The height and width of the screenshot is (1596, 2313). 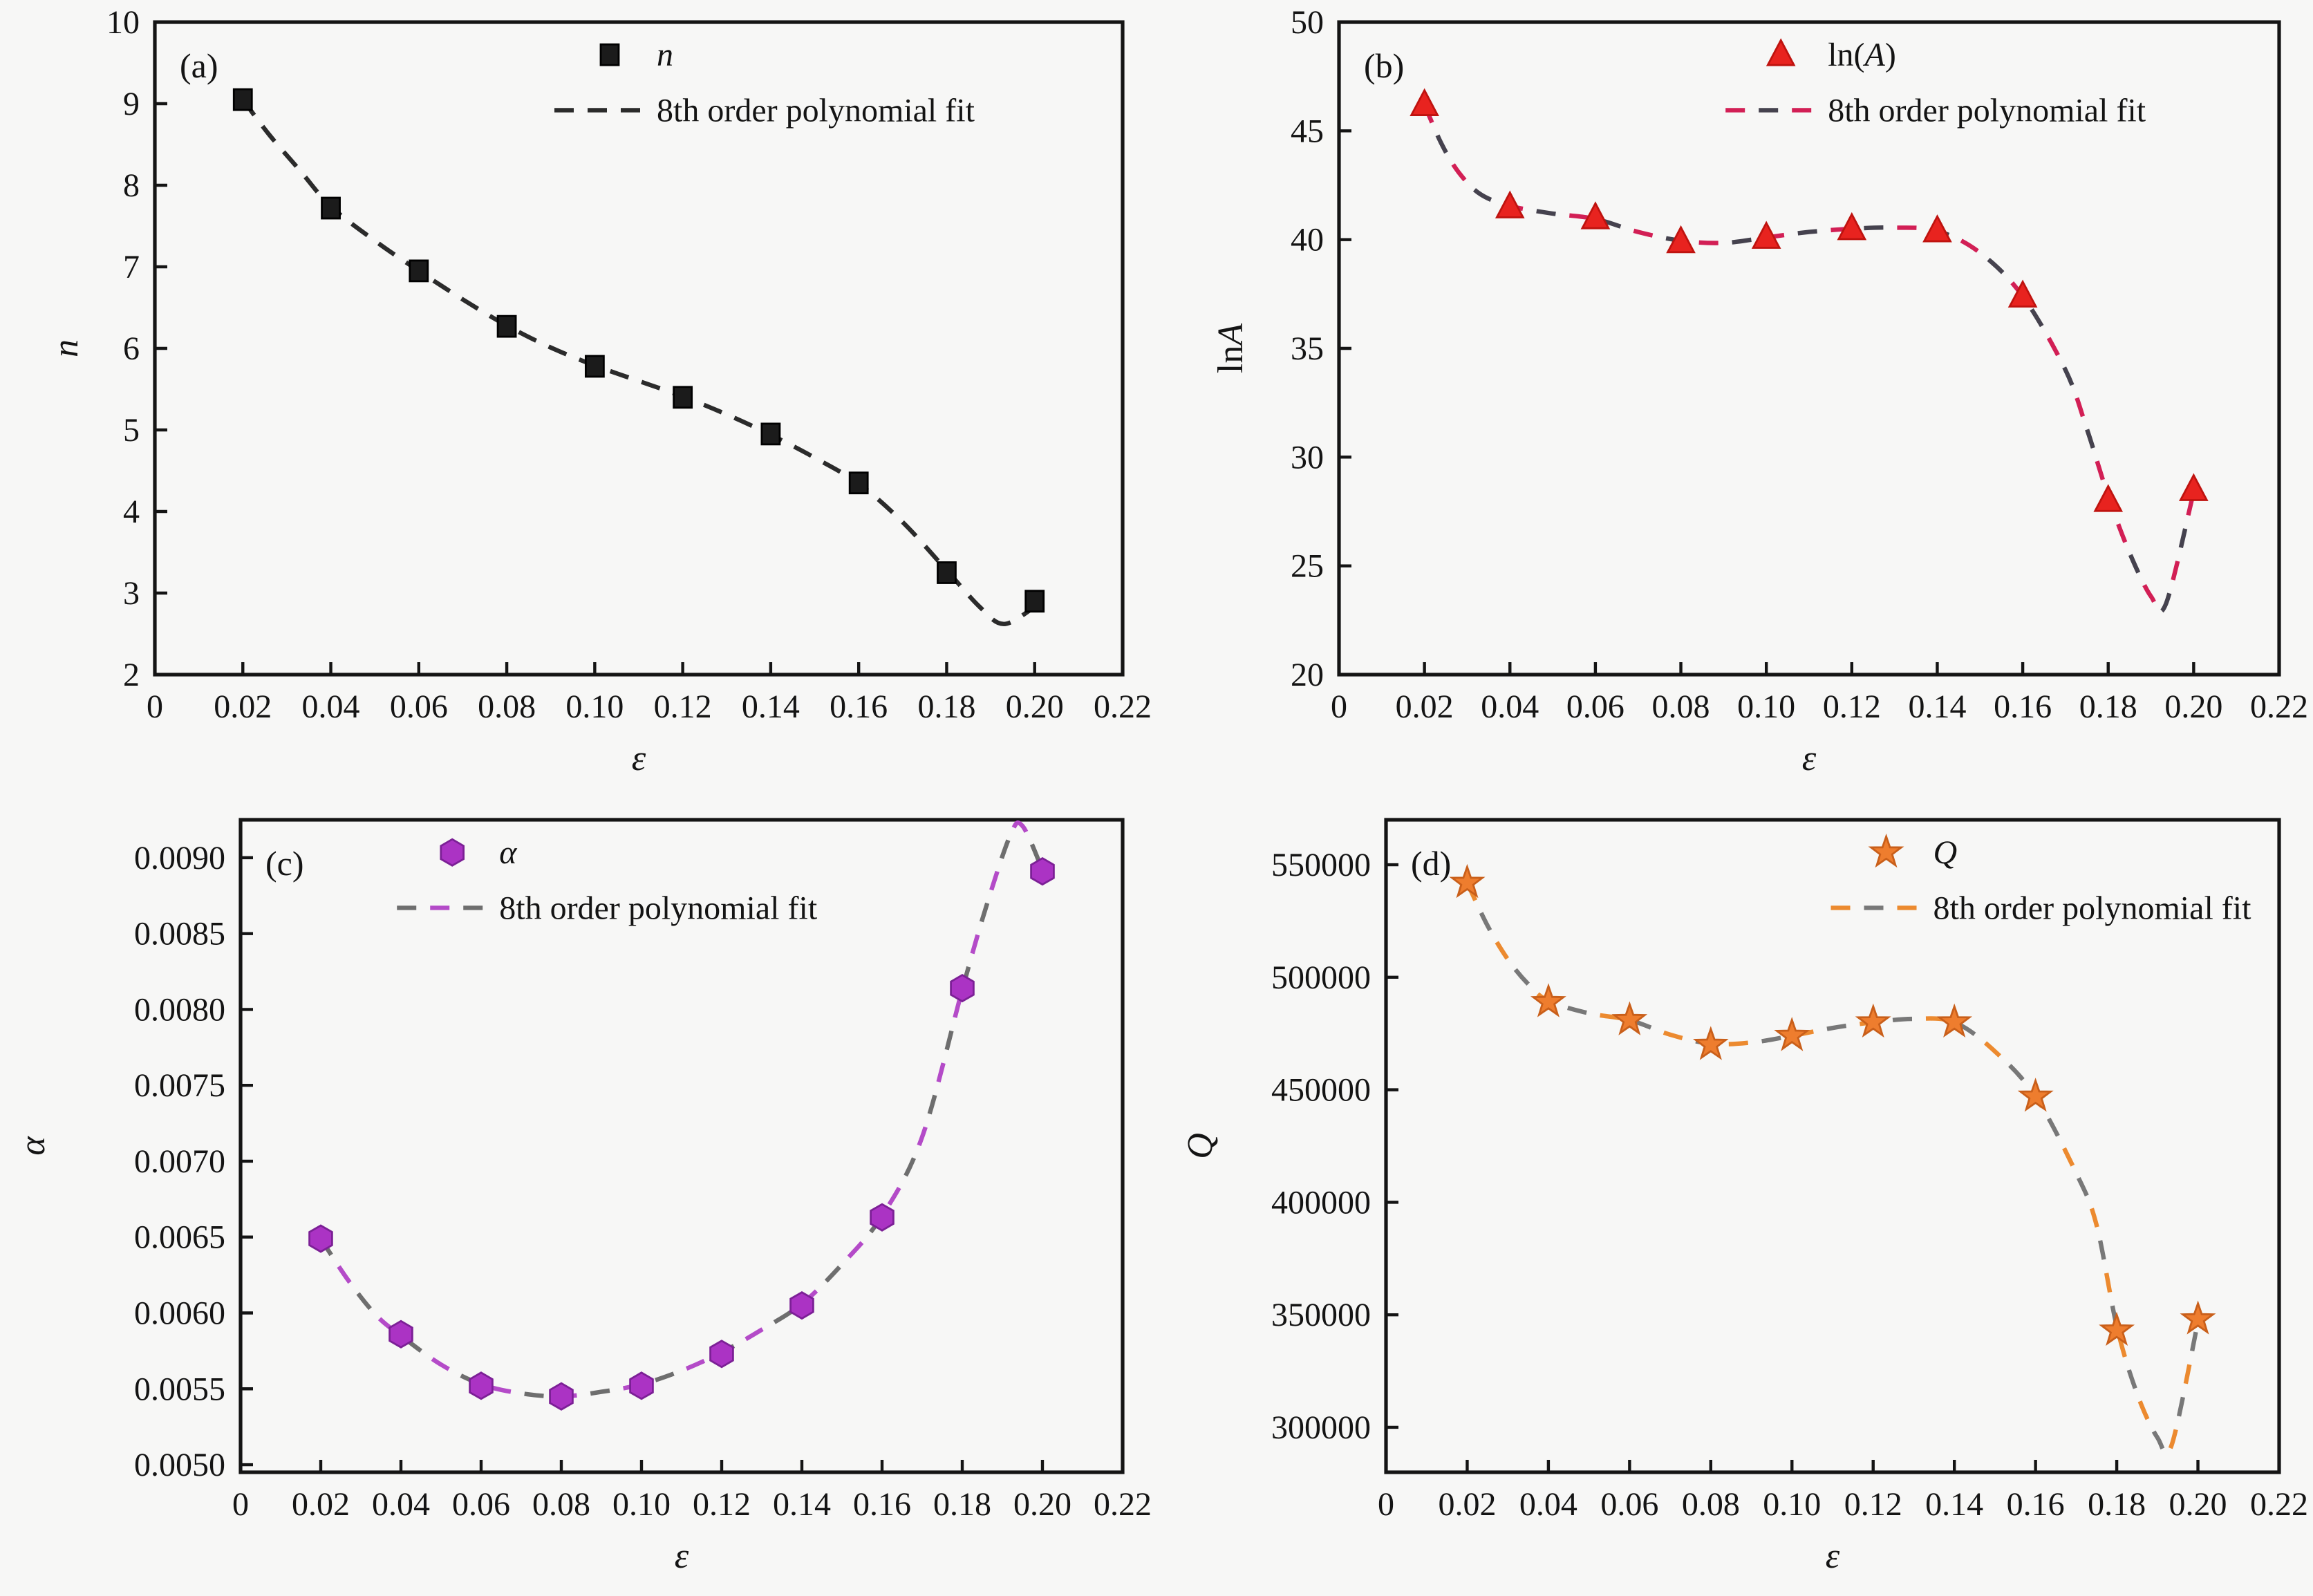 What do you see at coordinates (180, 1465) in the screenshot?
I see `y-tick-label: 0.0050` at bounding box center [180, 1465].